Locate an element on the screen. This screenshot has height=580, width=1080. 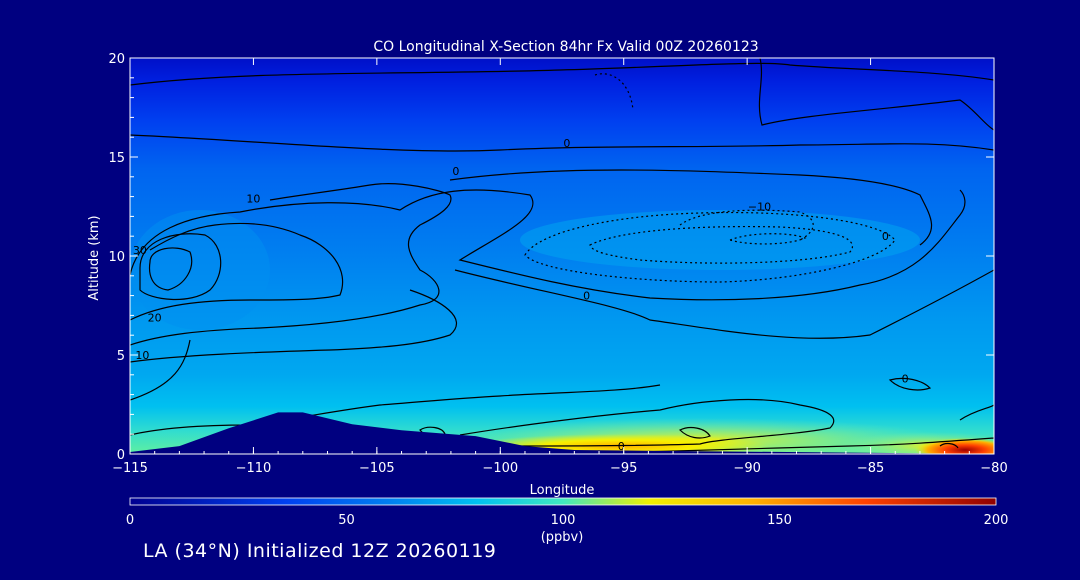
x-axis-label: Longitude is located at coordinates (562, 490).